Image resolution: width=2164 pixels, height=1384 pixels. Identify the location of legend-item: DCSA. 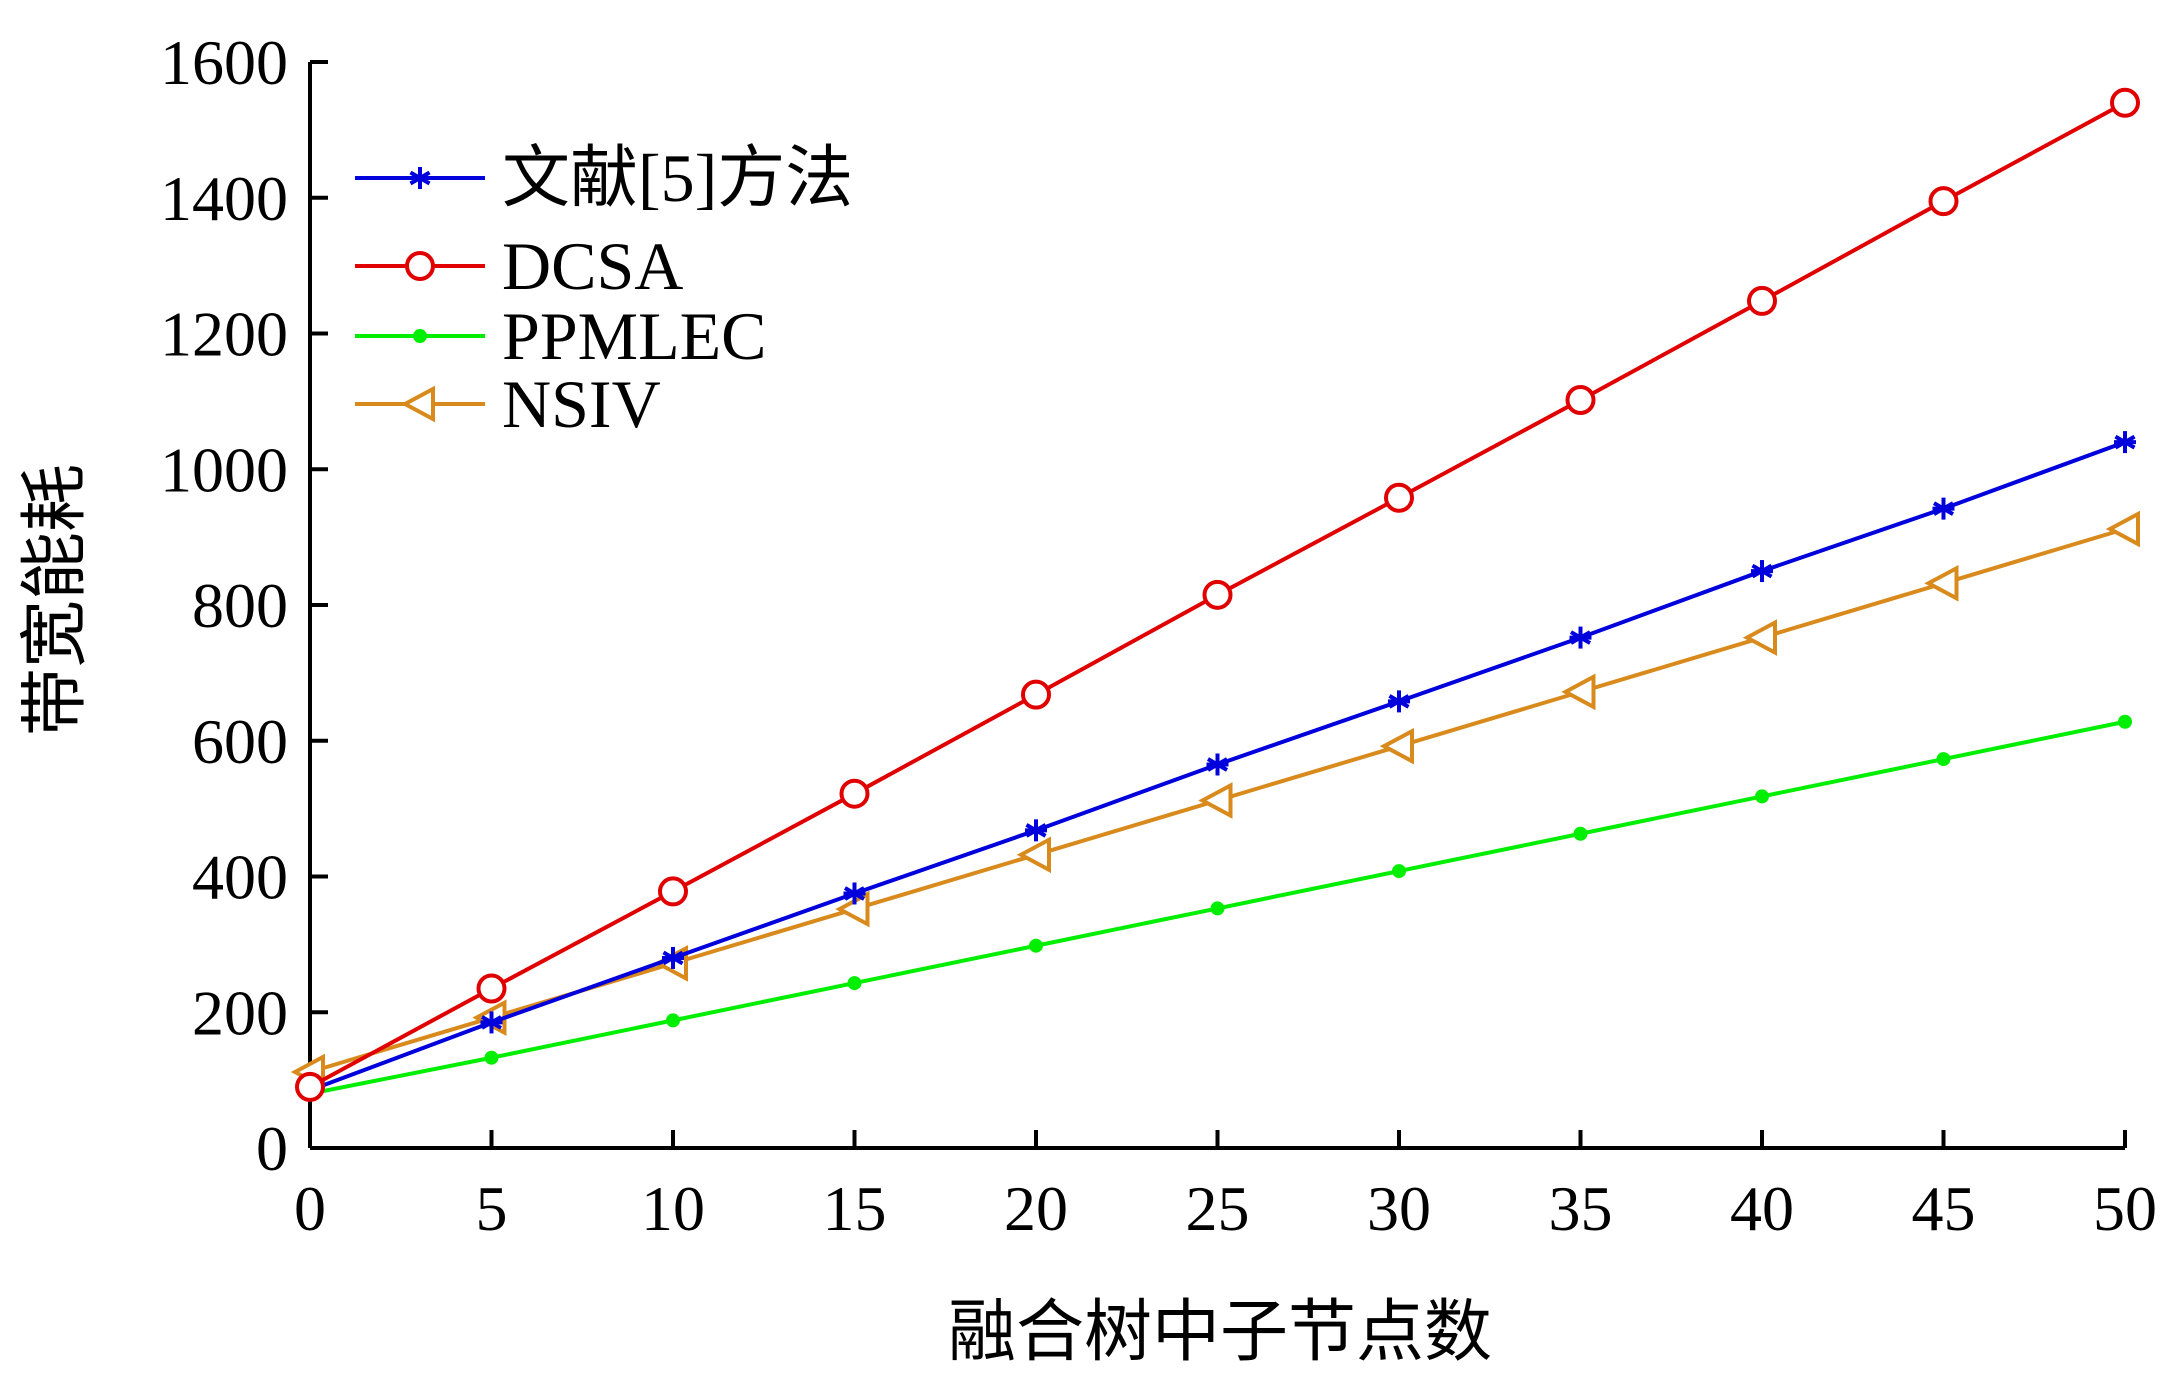
(519, 266).